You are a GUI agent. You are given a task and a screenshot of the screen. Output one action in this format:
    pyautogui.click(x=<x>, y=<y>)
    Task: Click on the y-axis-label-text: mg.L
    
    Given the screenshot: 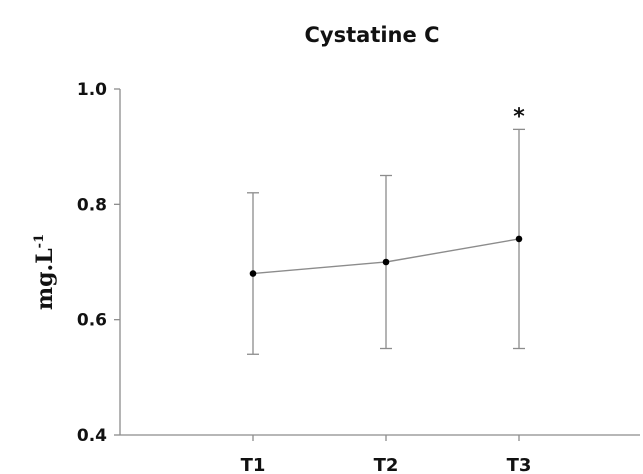 What is the action you would take?
    pyautogui.click(x=45, y=279)
    